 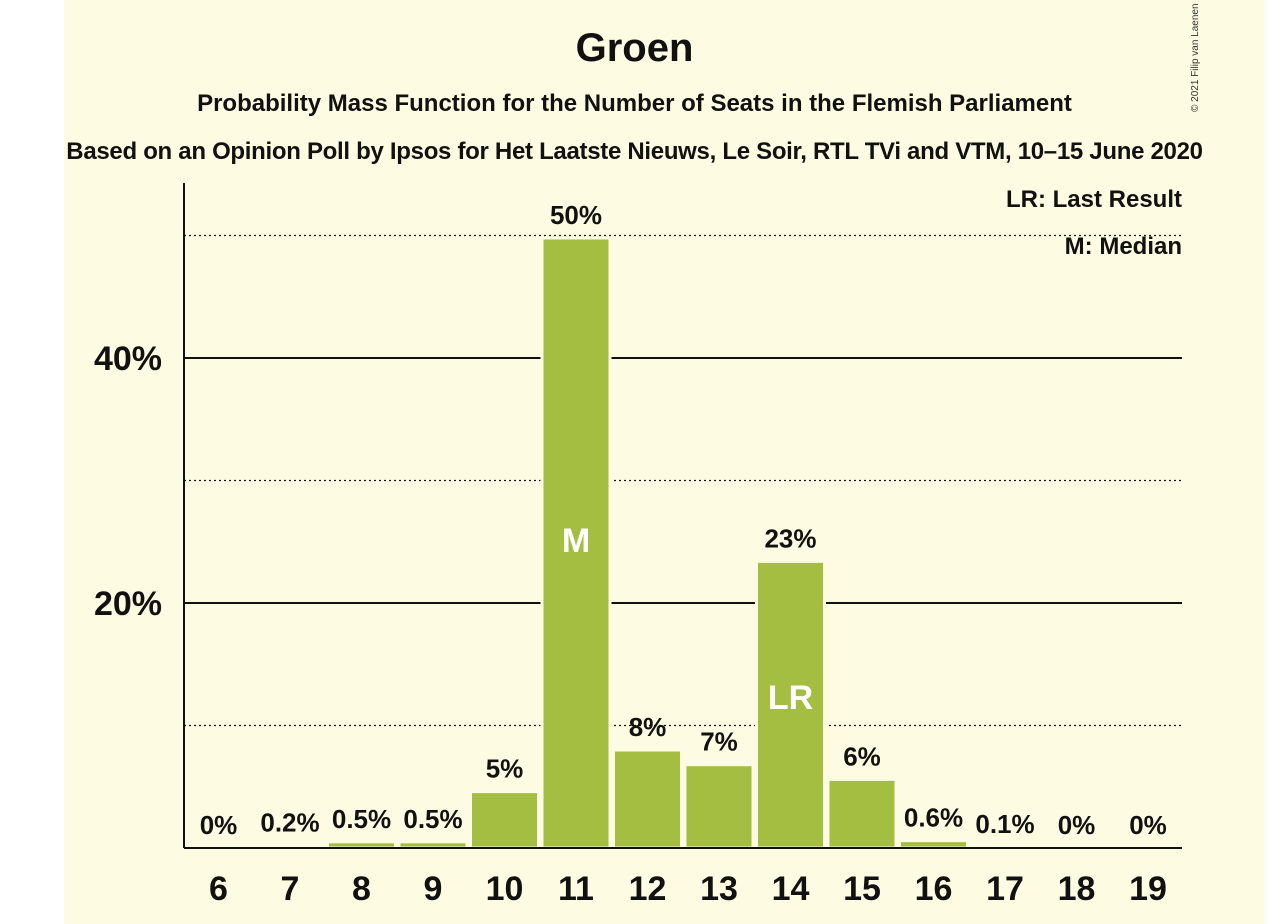 I want to click on x-tick-label: 6, so click(x=218, y=889).